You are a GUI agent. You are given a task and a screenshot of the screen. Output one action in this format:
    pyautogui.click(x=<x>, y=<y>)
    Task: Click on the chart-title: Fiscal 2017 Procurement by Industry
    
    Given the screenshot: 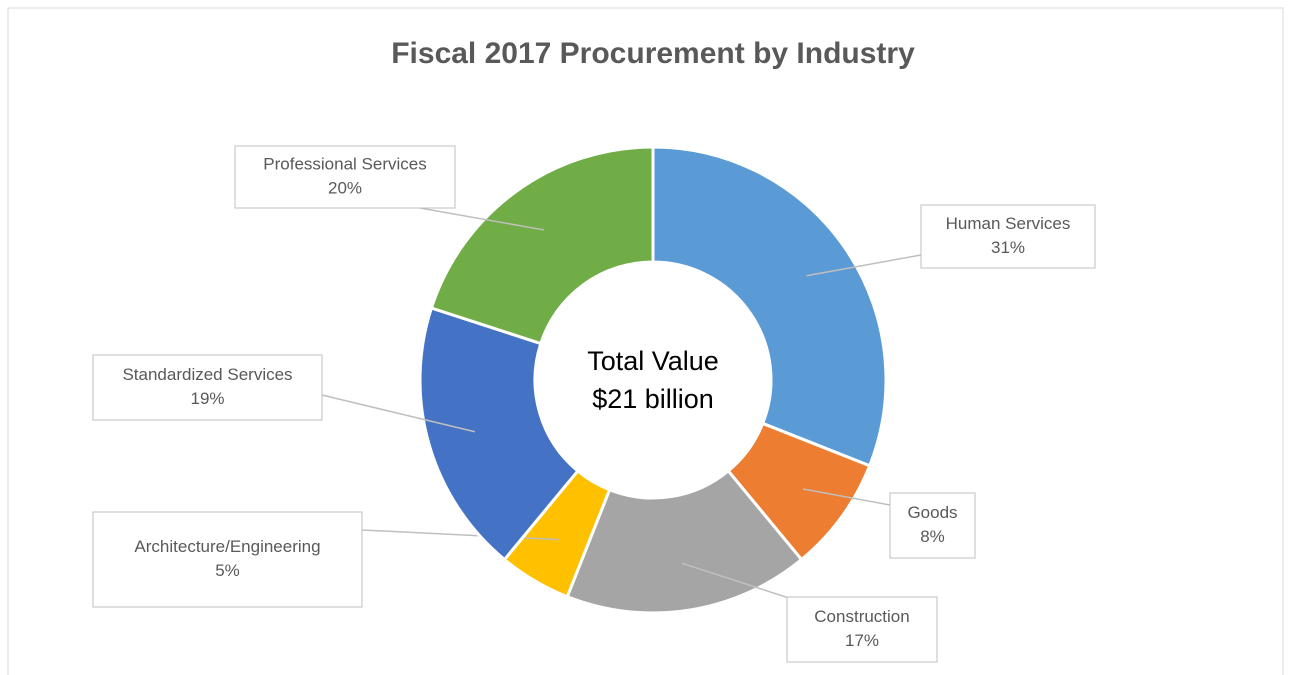 What is the action you would take?
    pyautogui.click(x=653, y=53)
    